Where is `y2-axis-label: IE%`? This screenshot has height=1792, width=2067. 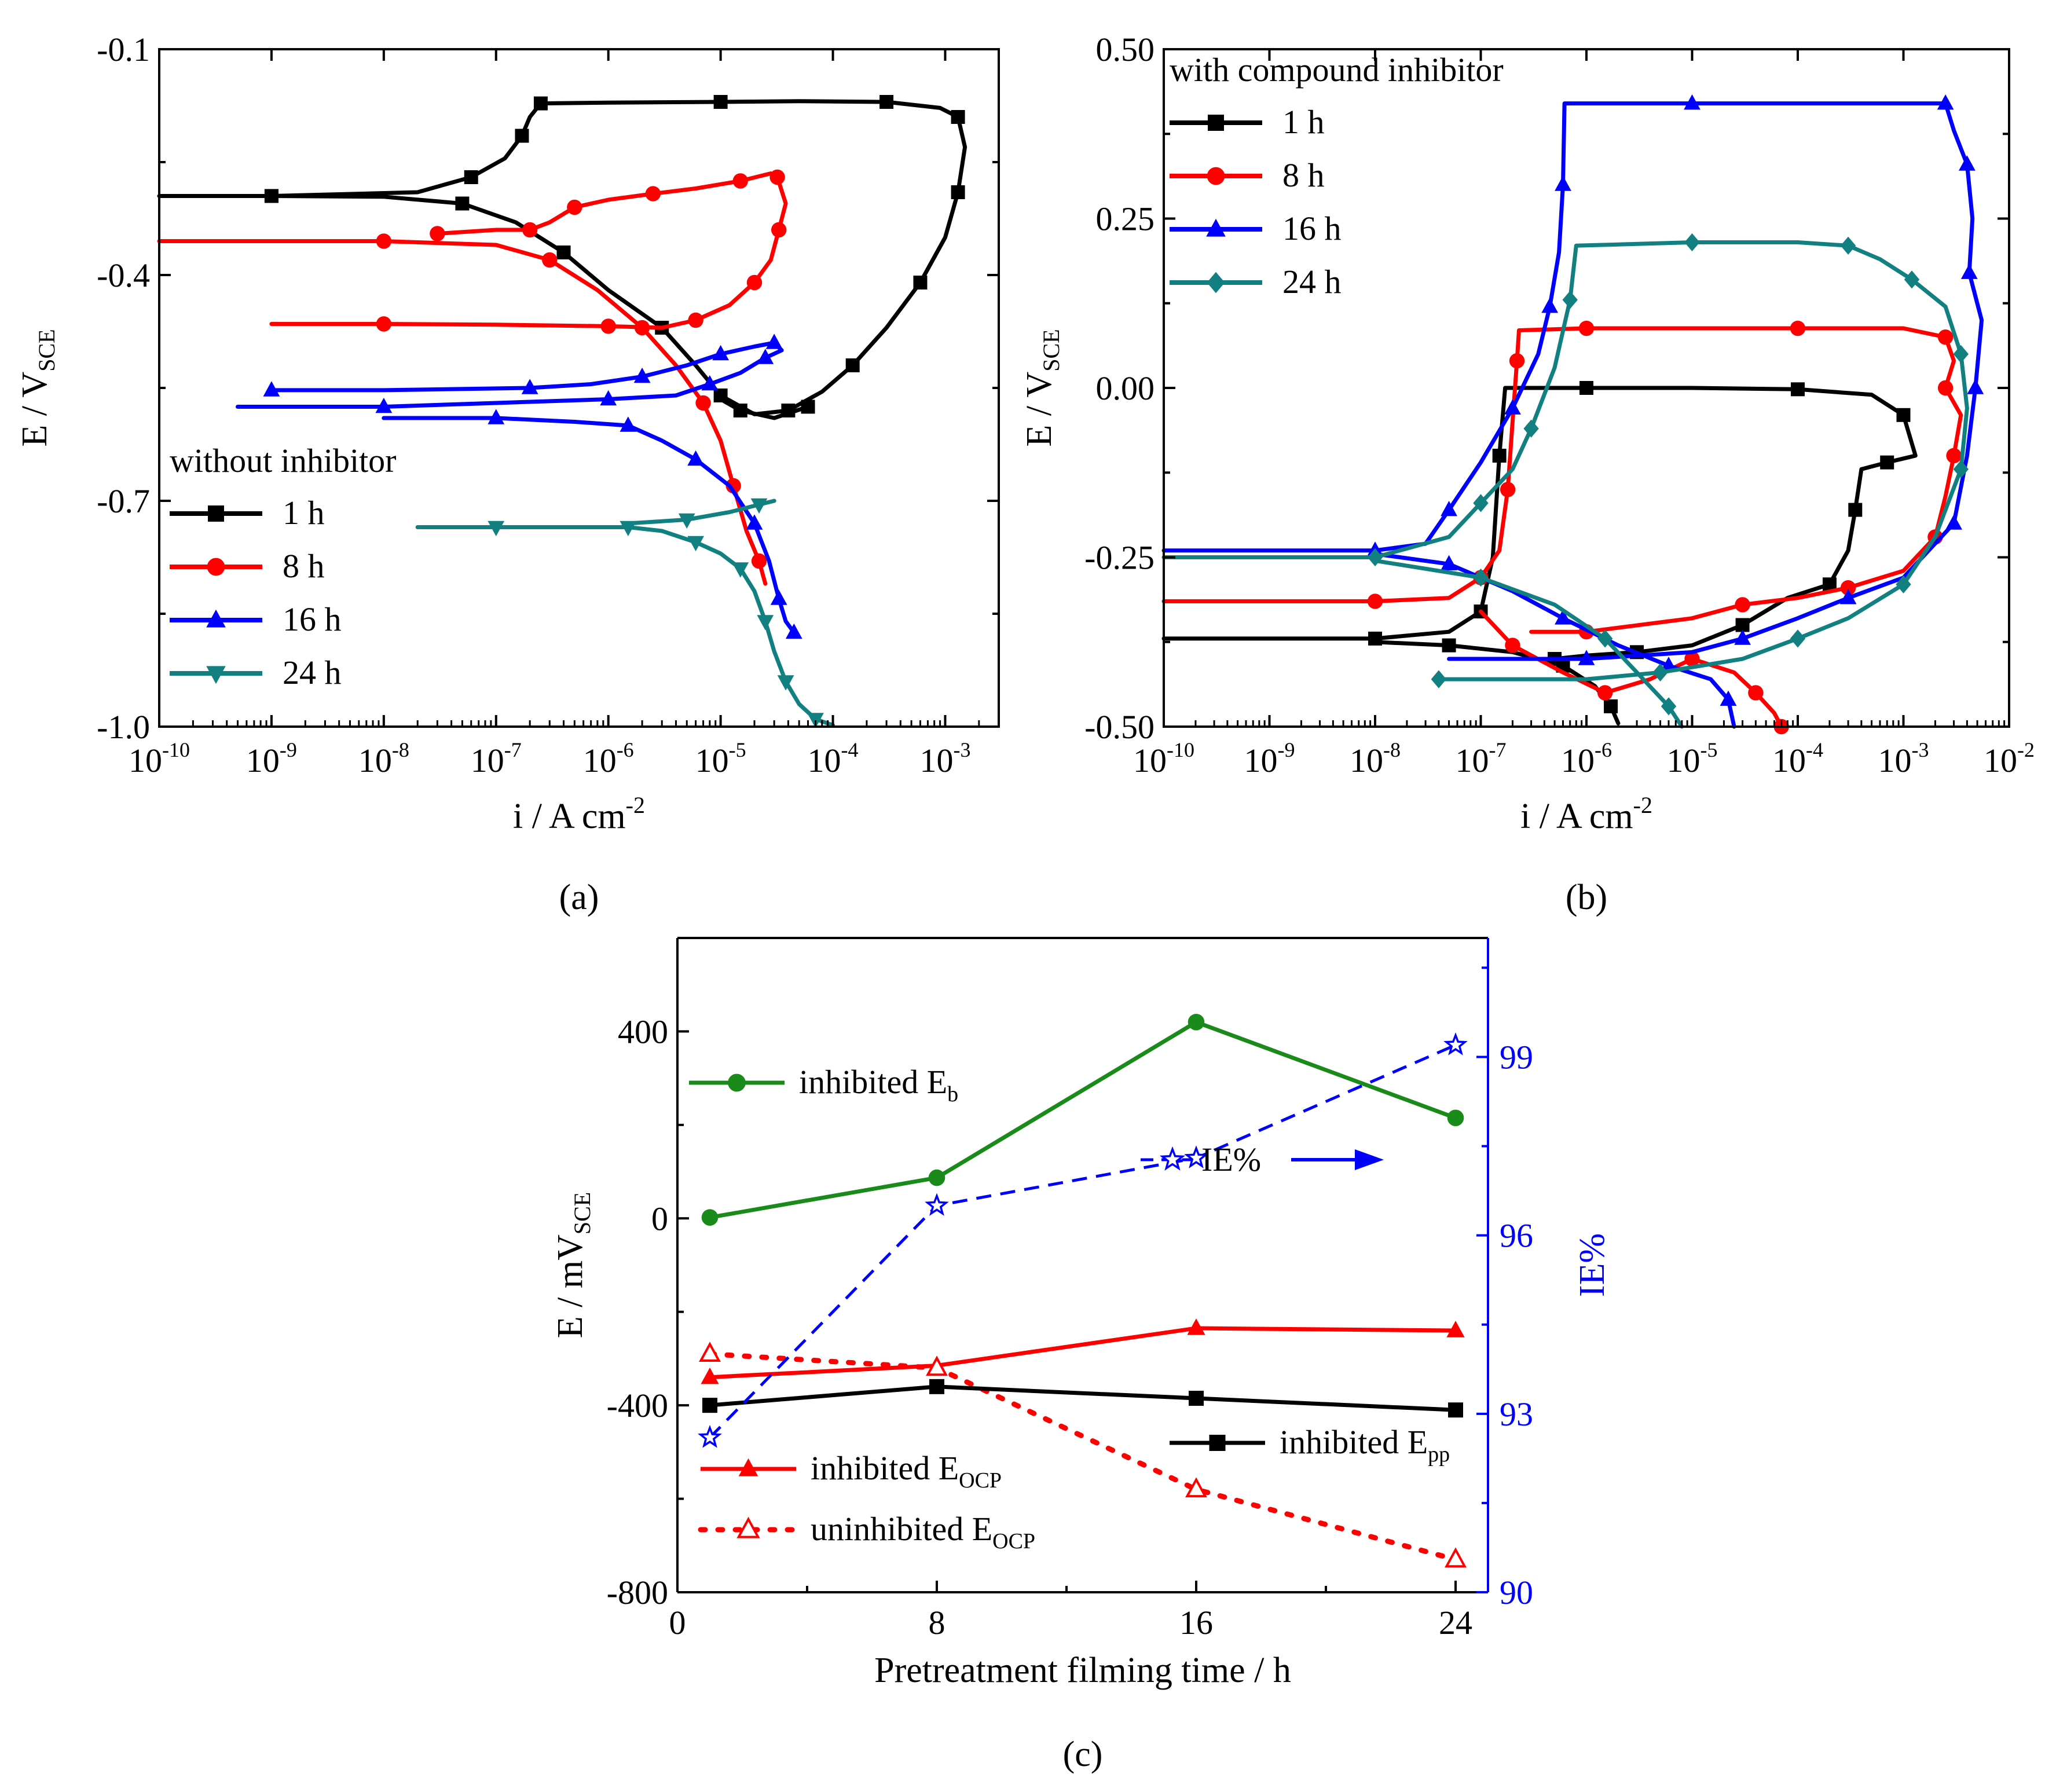
y2-axis-label: IE% is located at coordinates (1593, 1265).